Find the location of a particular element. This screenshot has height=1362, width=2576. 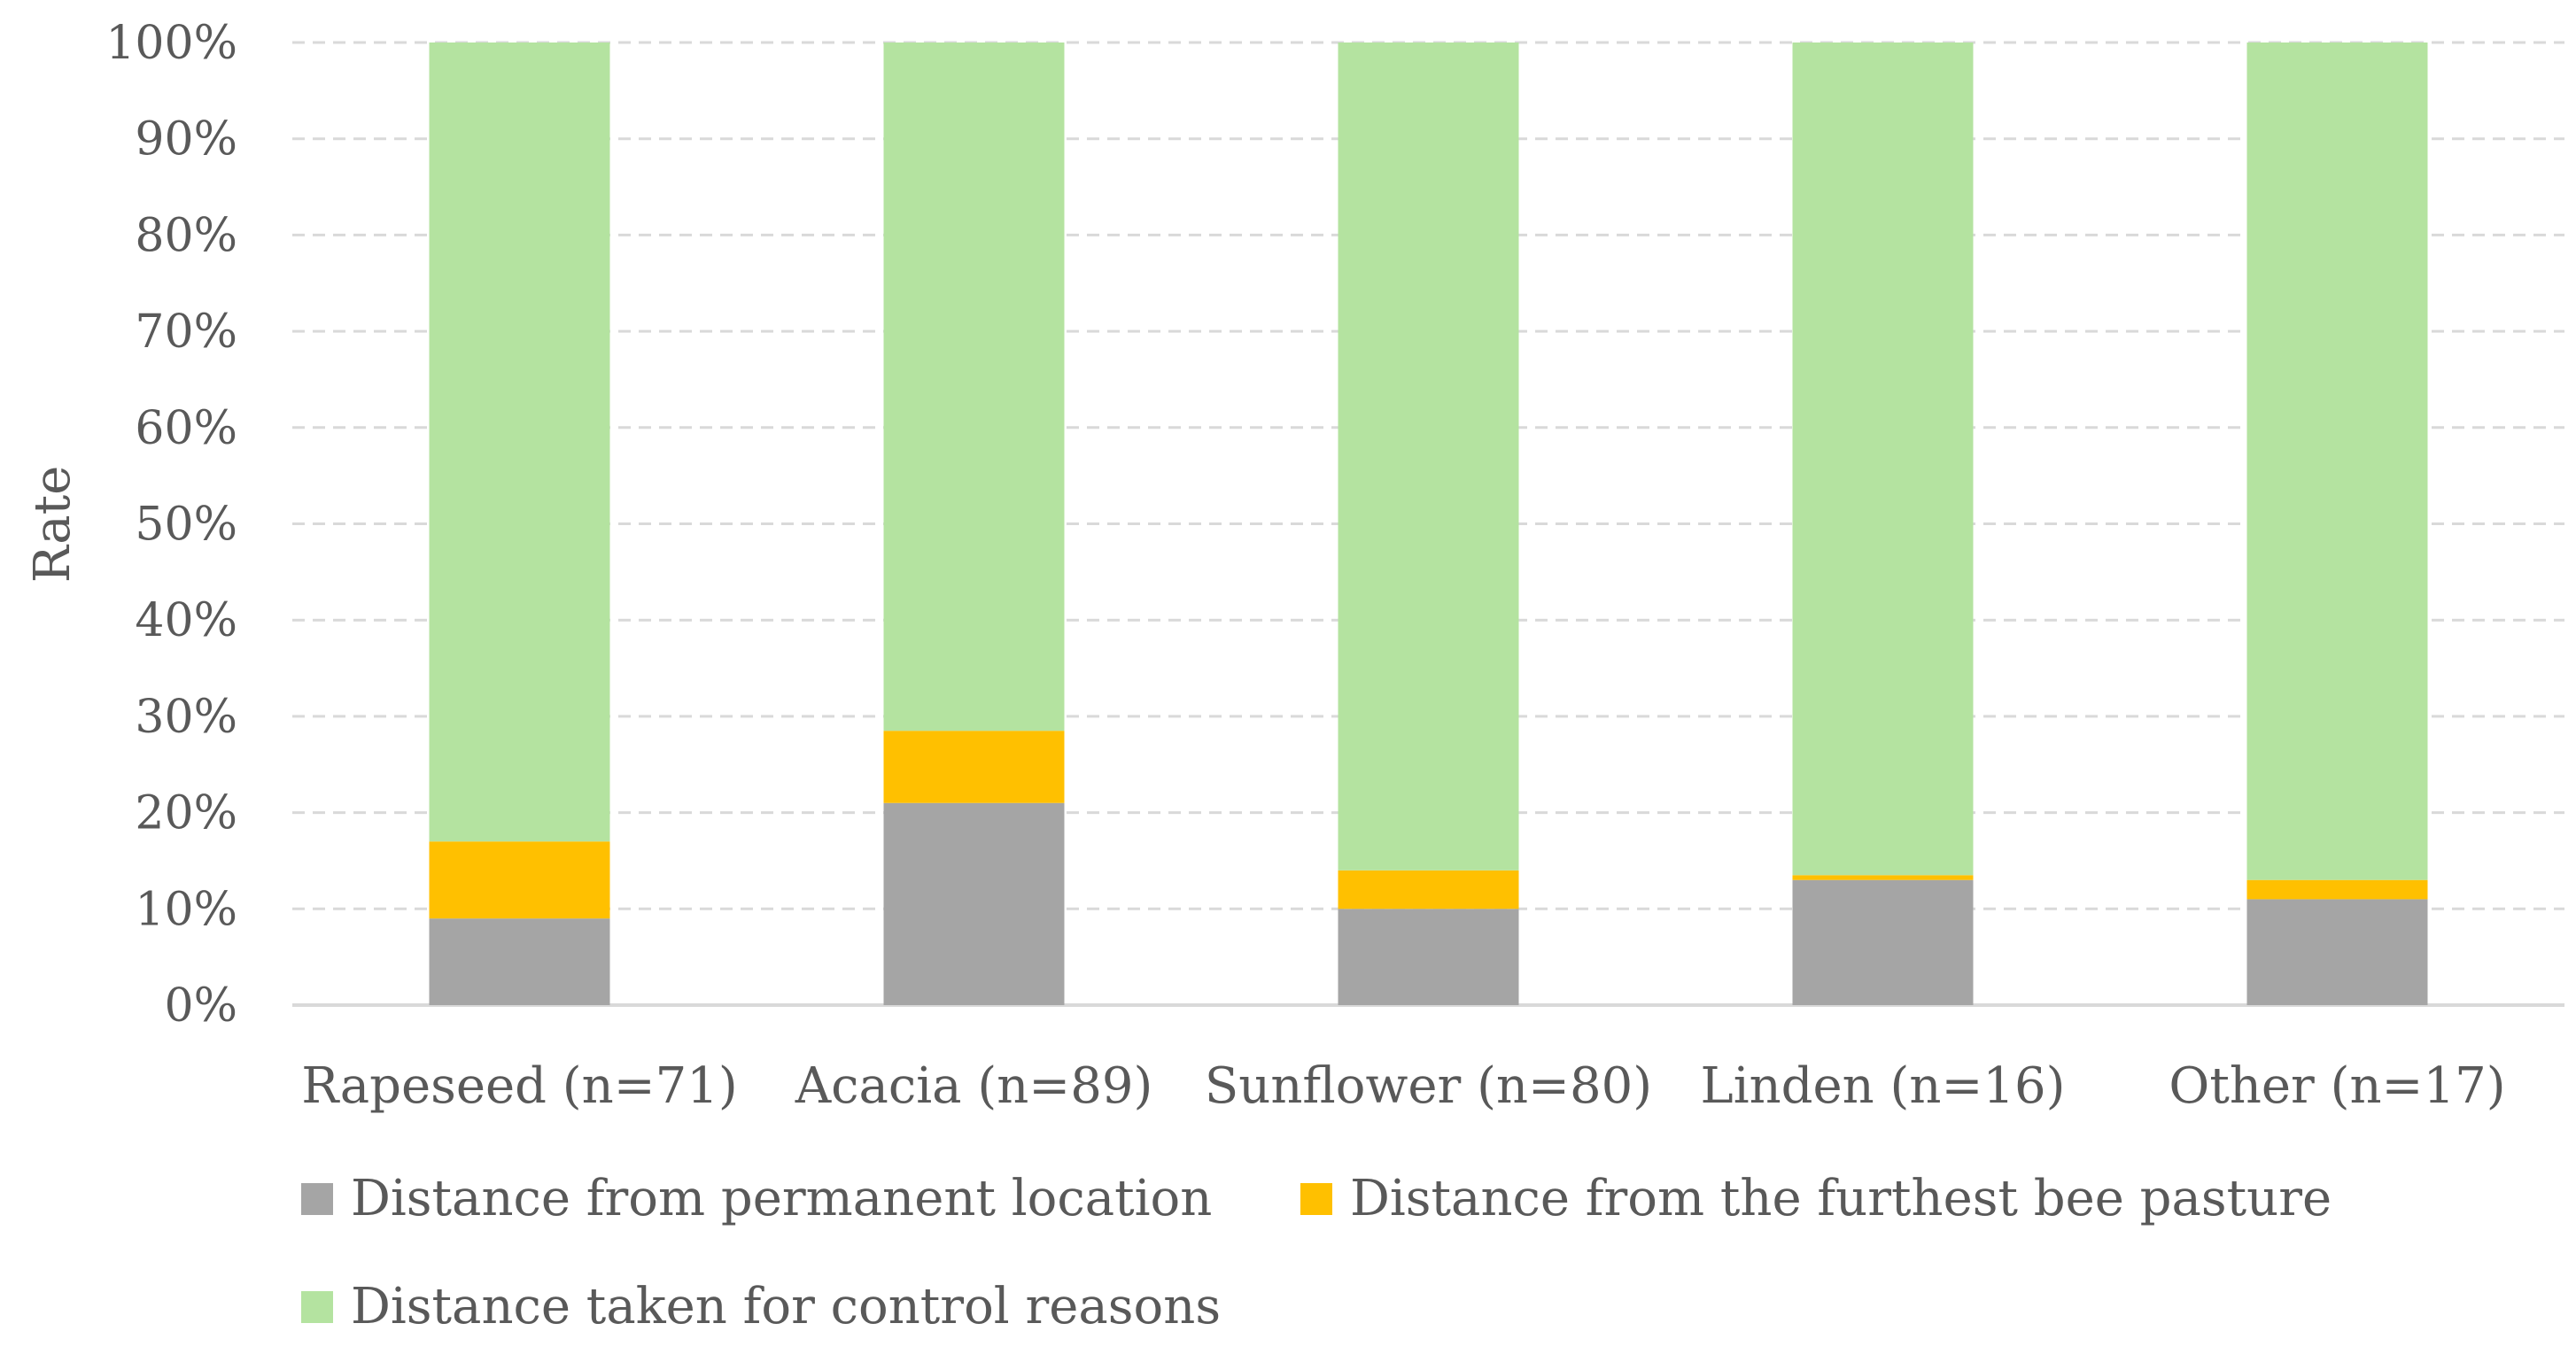

y-tick-label: 10% is located at coordinates (186, 909).